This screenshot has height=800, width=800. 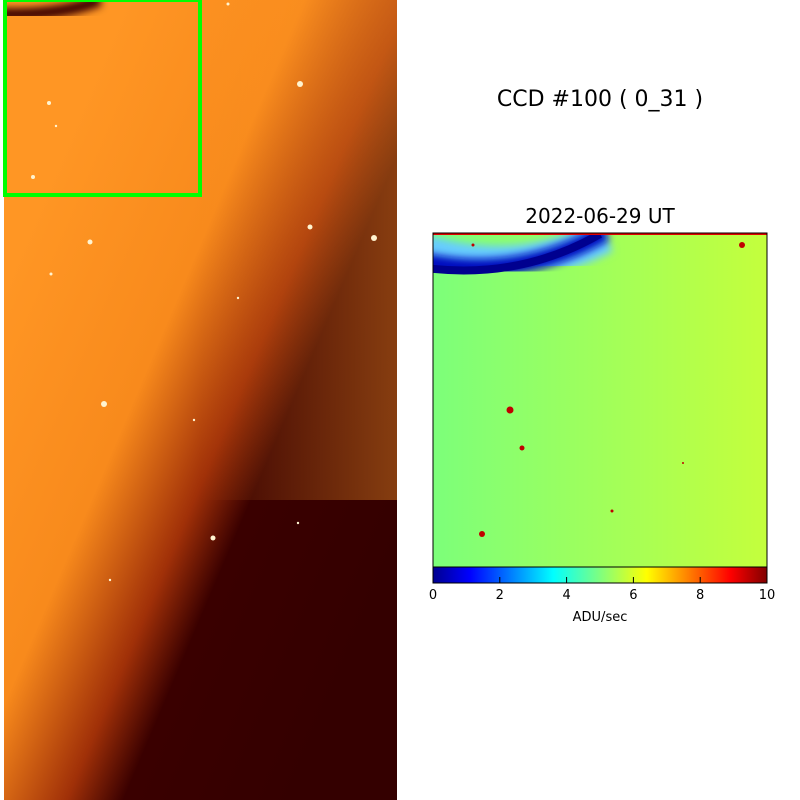 I want to click on colorbar-tick-label: 6, so click(x=633, y=595).